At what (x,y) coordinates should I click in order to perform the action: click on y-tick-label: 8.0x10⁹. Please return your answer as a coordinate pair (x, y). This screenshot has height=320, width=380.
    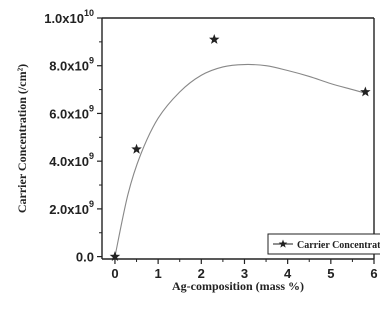
    Looking at the image, I should click on (71, 65).